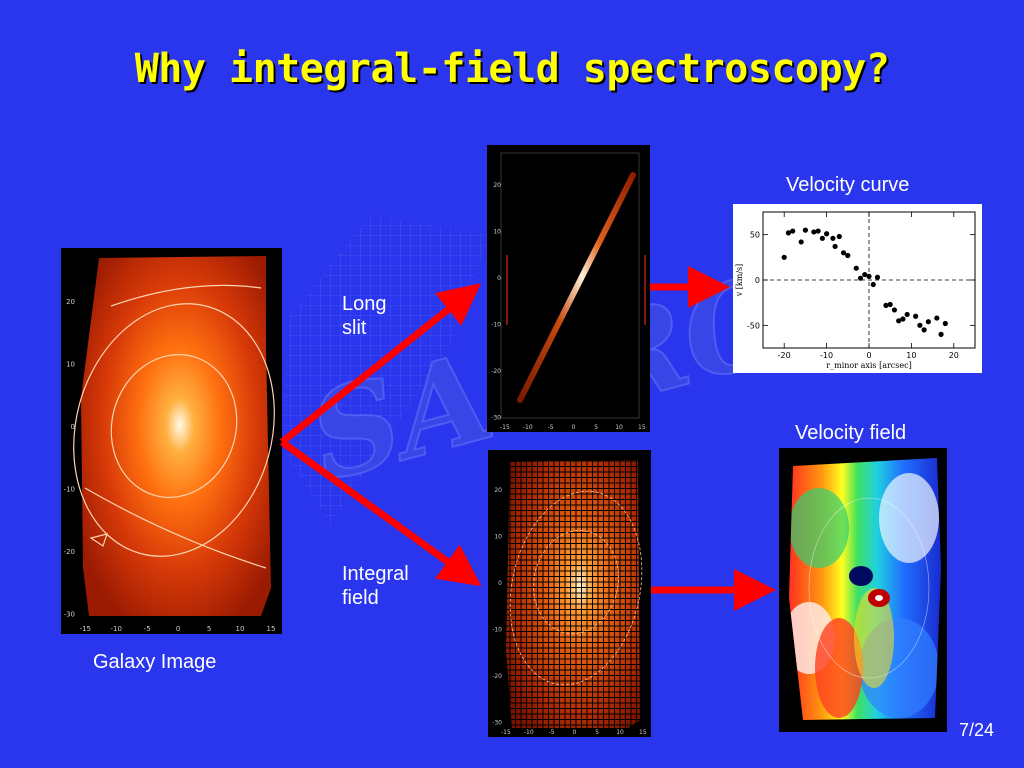 This screenshot has width=1024, height=768. Describe the element at coordinates (863, 590) in the screenshot. I see `velocity-field-panel` at that location.